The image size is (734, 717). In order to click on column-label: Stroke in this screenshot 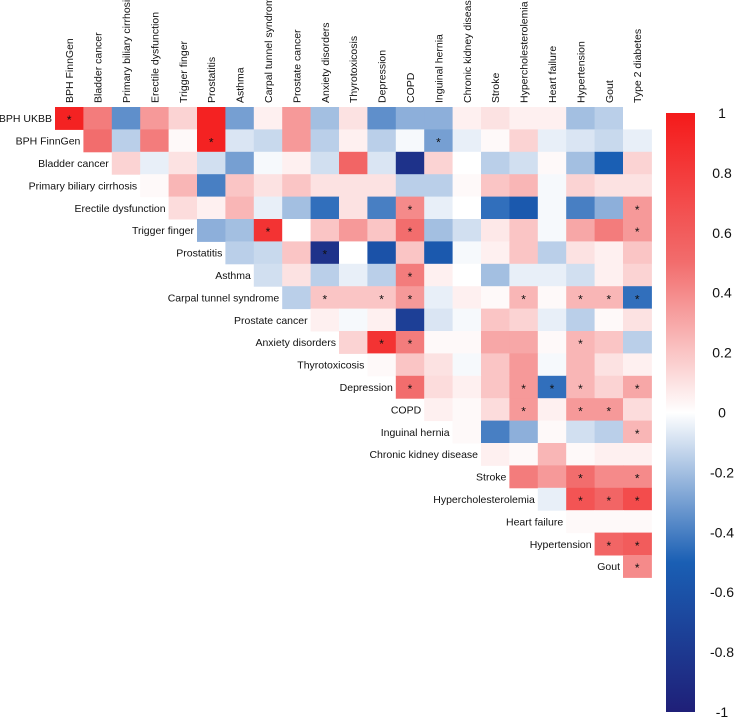, I will do `click(496, 87)`.